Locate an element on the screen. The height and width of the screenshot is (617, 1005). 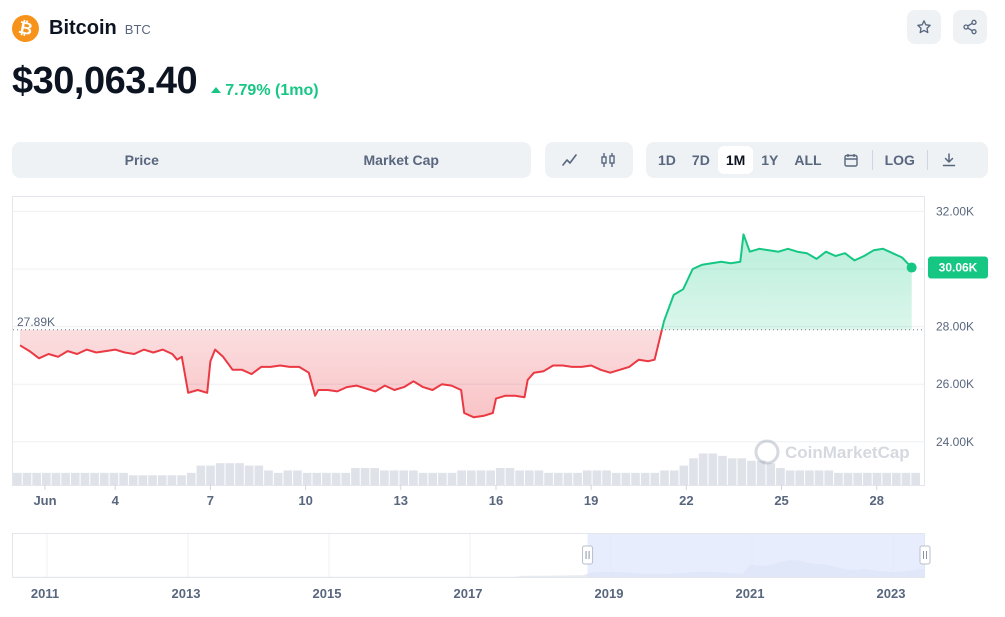
x-axis: Jun 4 7 10 13 16 19 22 25 28 is located at coordinates (458, 496).